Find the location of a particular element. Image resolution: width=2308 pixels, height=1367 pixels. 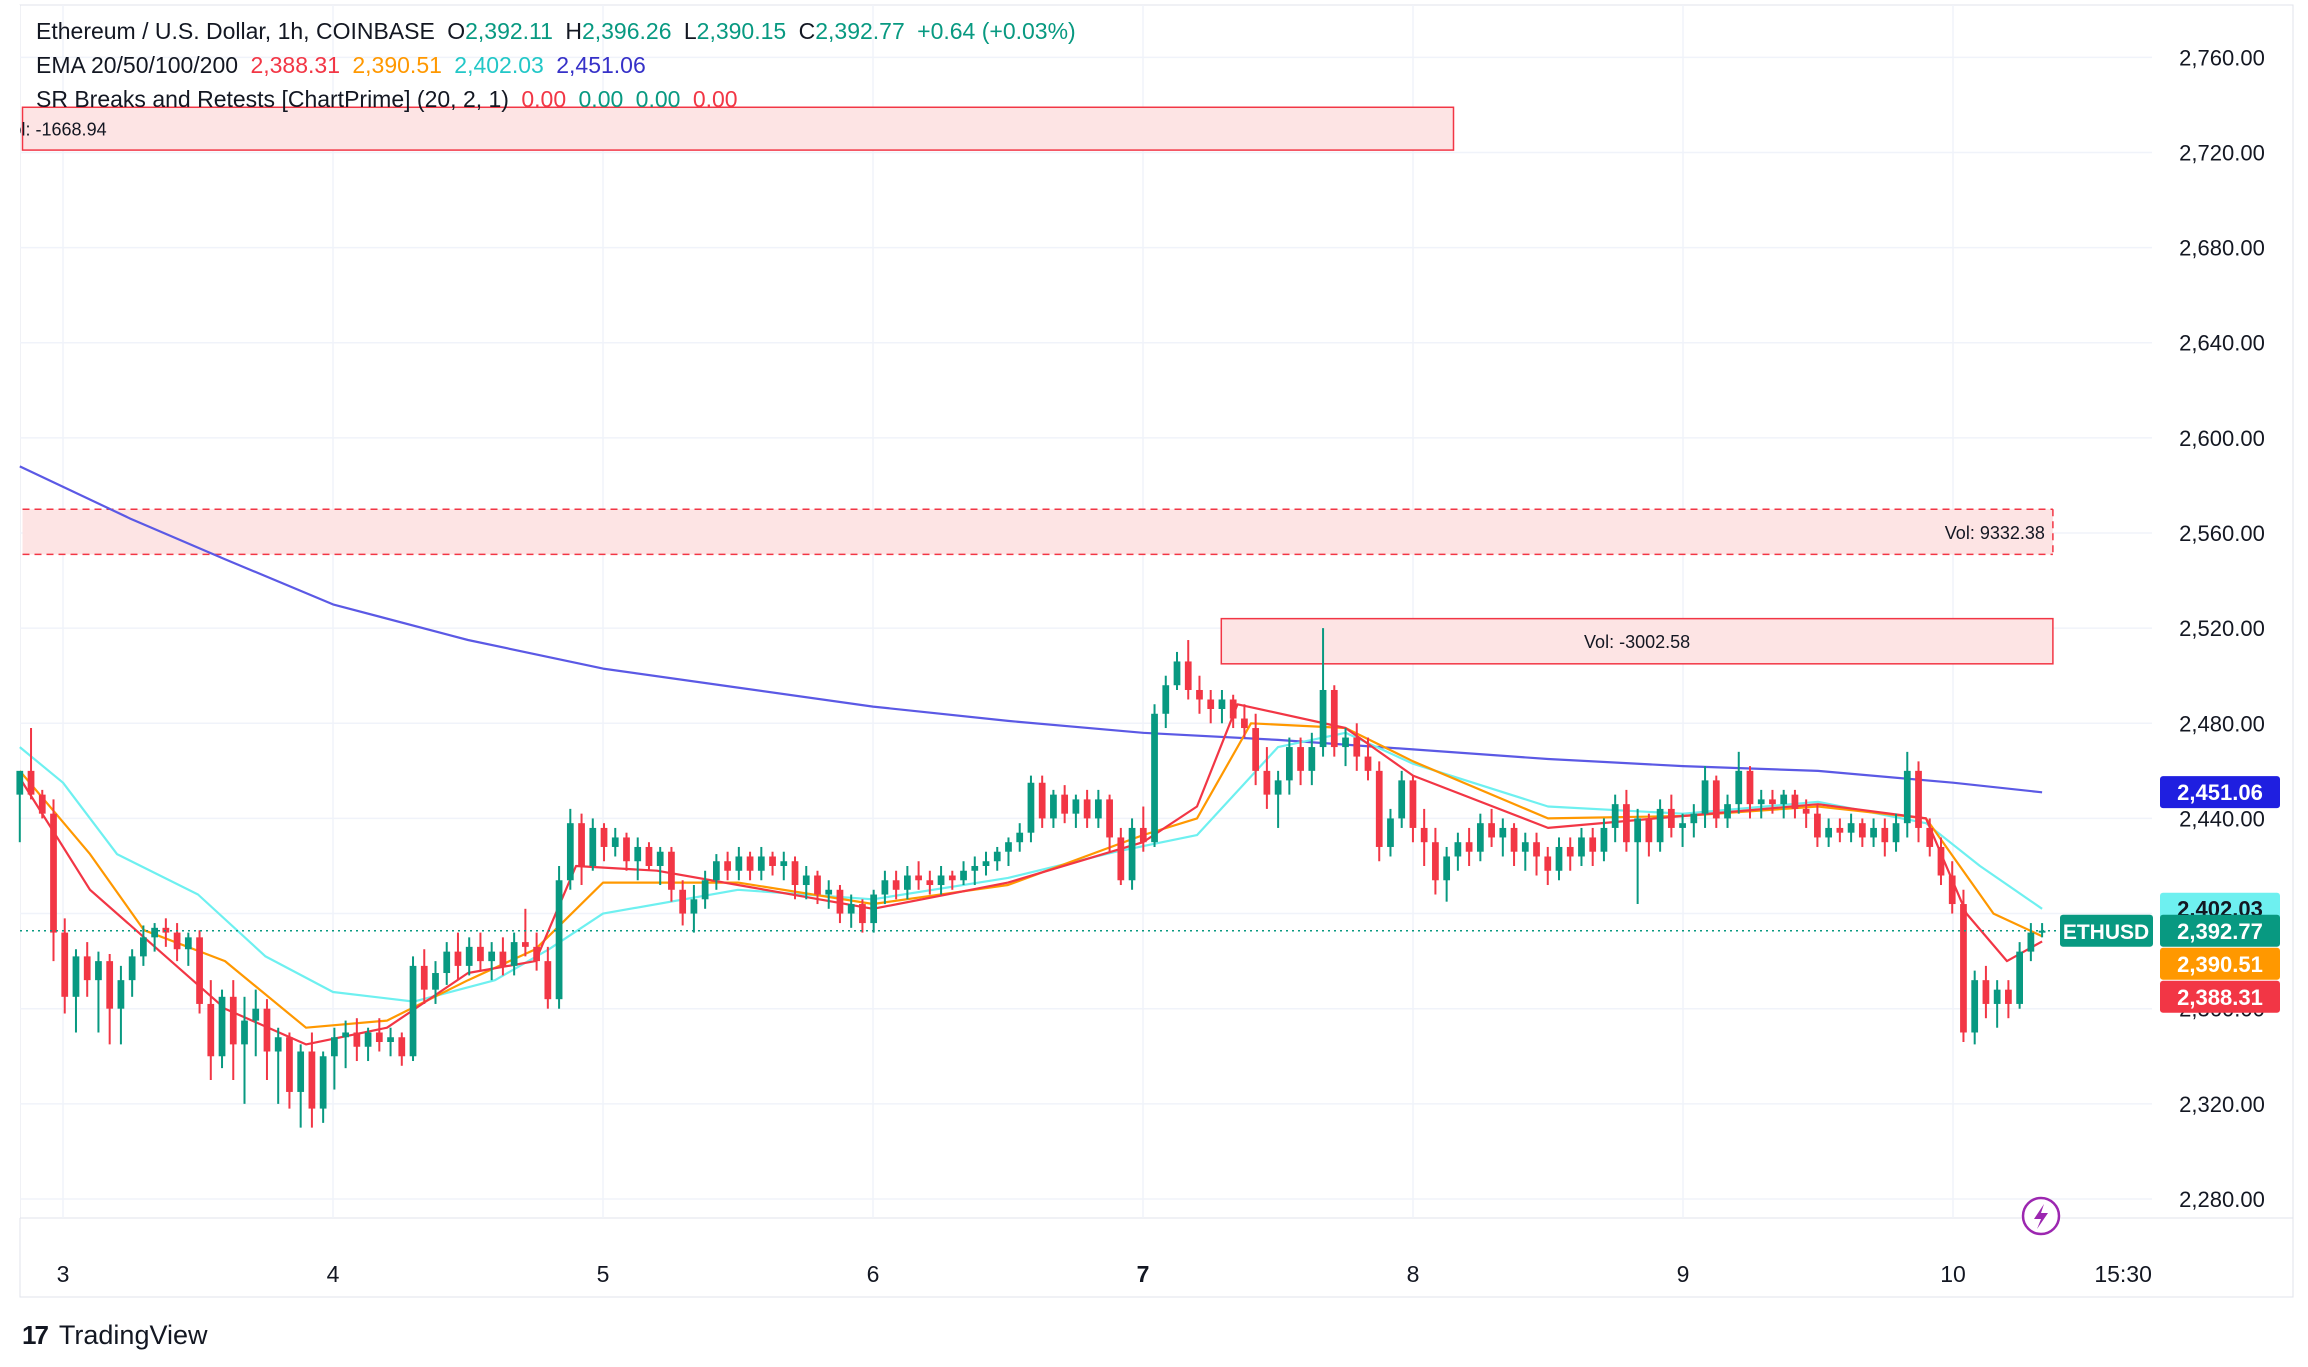

symbol-title: Ethereum / U.S. Dollar, 1h, COINBASE is located at coordinates (235, 31).